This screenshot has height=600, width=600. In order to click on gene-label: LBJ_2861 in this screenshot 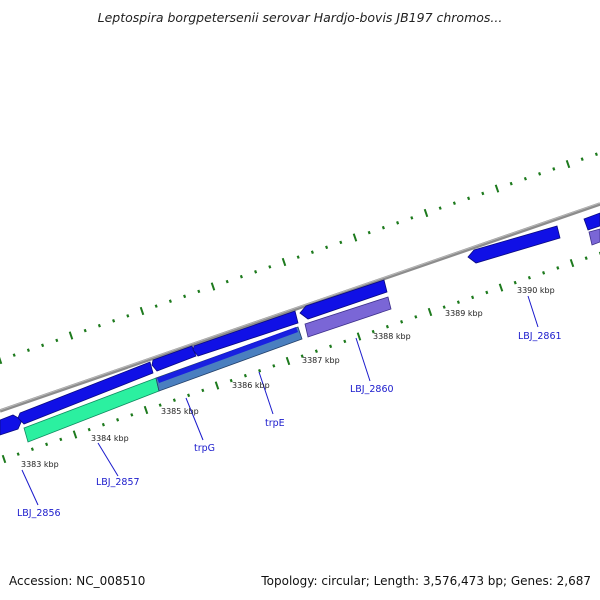, I will do `click(540, 336)`.